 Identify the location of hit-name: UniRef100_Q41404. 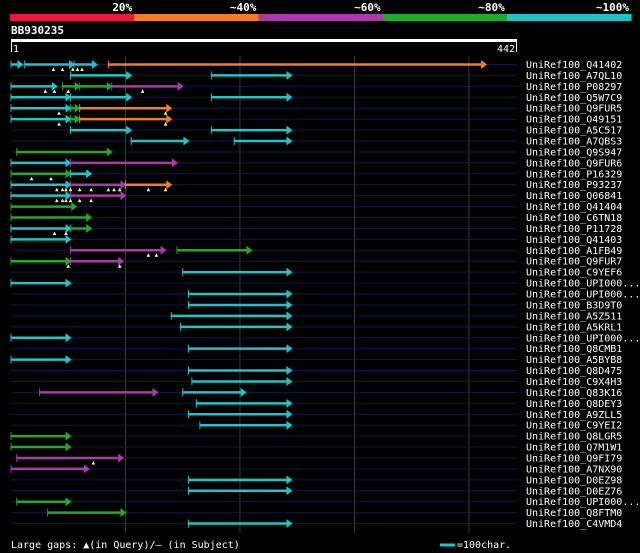
(574, 207).